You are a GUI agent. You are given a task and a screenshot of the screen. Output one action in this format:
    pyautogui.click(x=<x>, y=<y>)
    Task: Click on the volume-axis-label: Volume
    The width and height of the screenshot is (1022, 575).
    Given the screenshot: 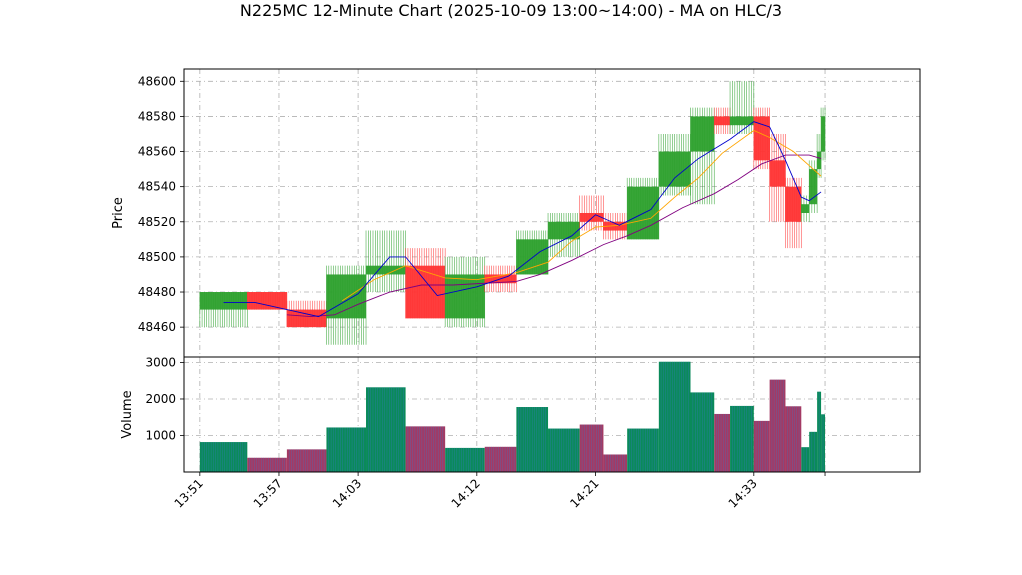 What is the action you would take?
    pyautogui.click(x=127, y=414)
    